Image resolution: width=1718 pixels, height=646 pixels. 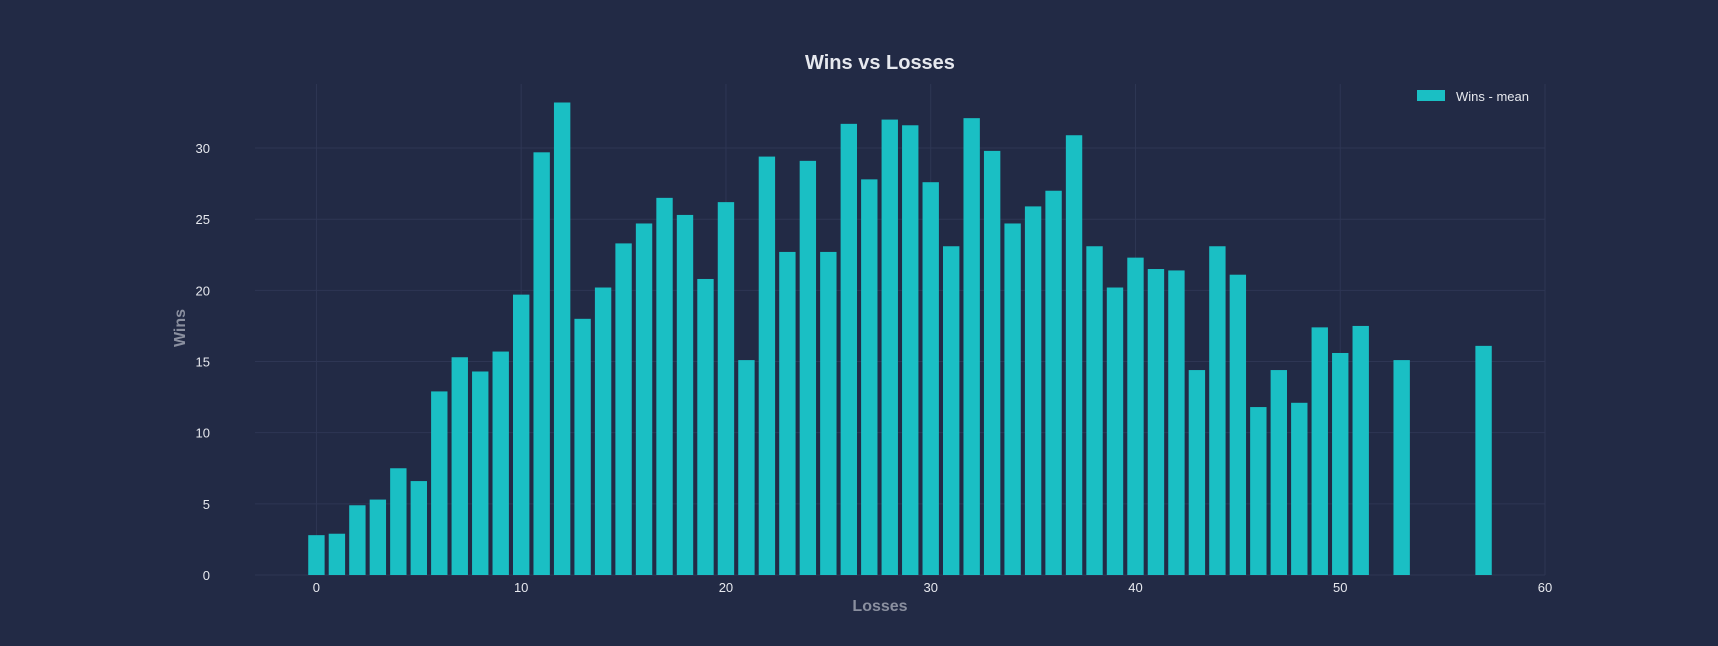 I want to click on legend-swatch, so click(x=1431, y=95).